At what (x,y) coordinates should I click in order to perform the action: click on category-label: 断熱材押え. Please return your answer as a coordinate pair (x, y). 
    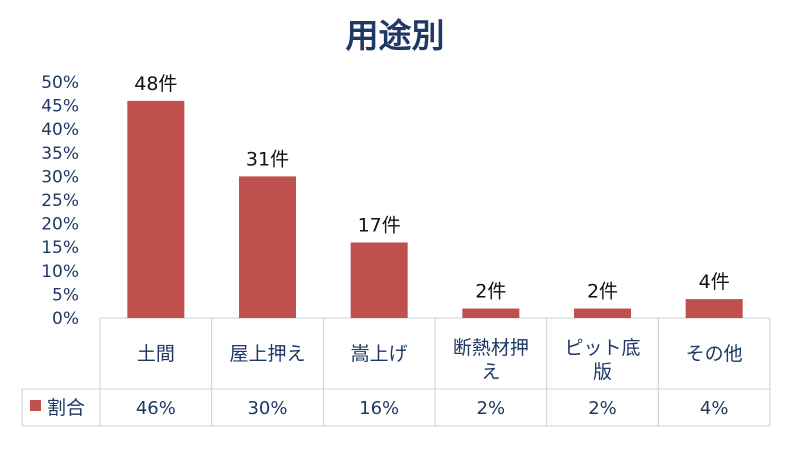
    Looking at the image, I should click on (491, 360).